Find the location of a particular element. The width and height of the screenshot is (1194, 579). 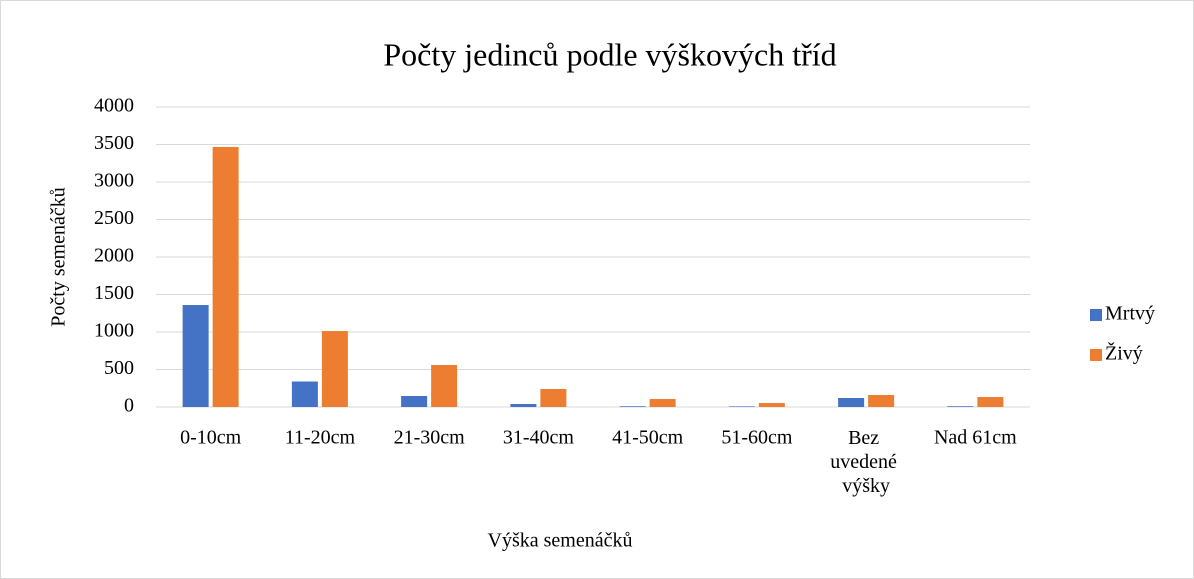

x-tick-label: 31-40cm is located at coordinates (539, 438).